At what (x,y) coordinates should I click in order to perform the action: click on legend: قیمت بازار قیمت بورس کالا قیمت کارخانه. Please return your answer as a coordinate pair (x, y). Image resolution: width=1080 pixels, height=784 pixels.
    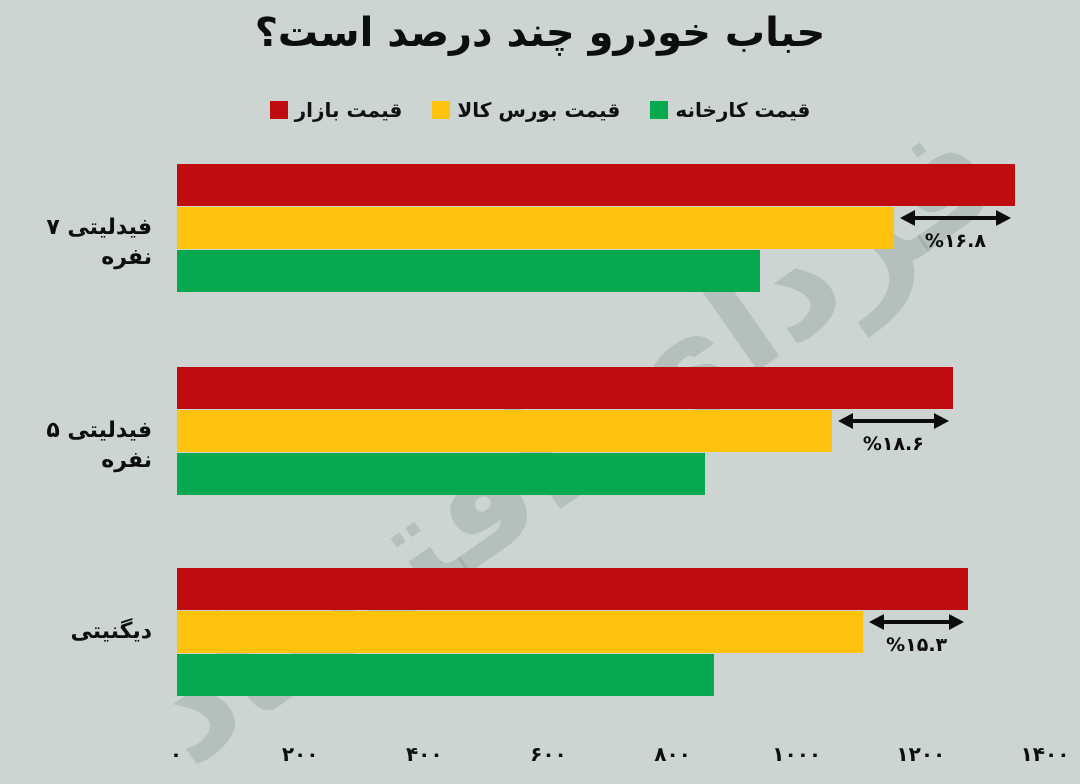
    Looking at the image, I should click on (540, 110).